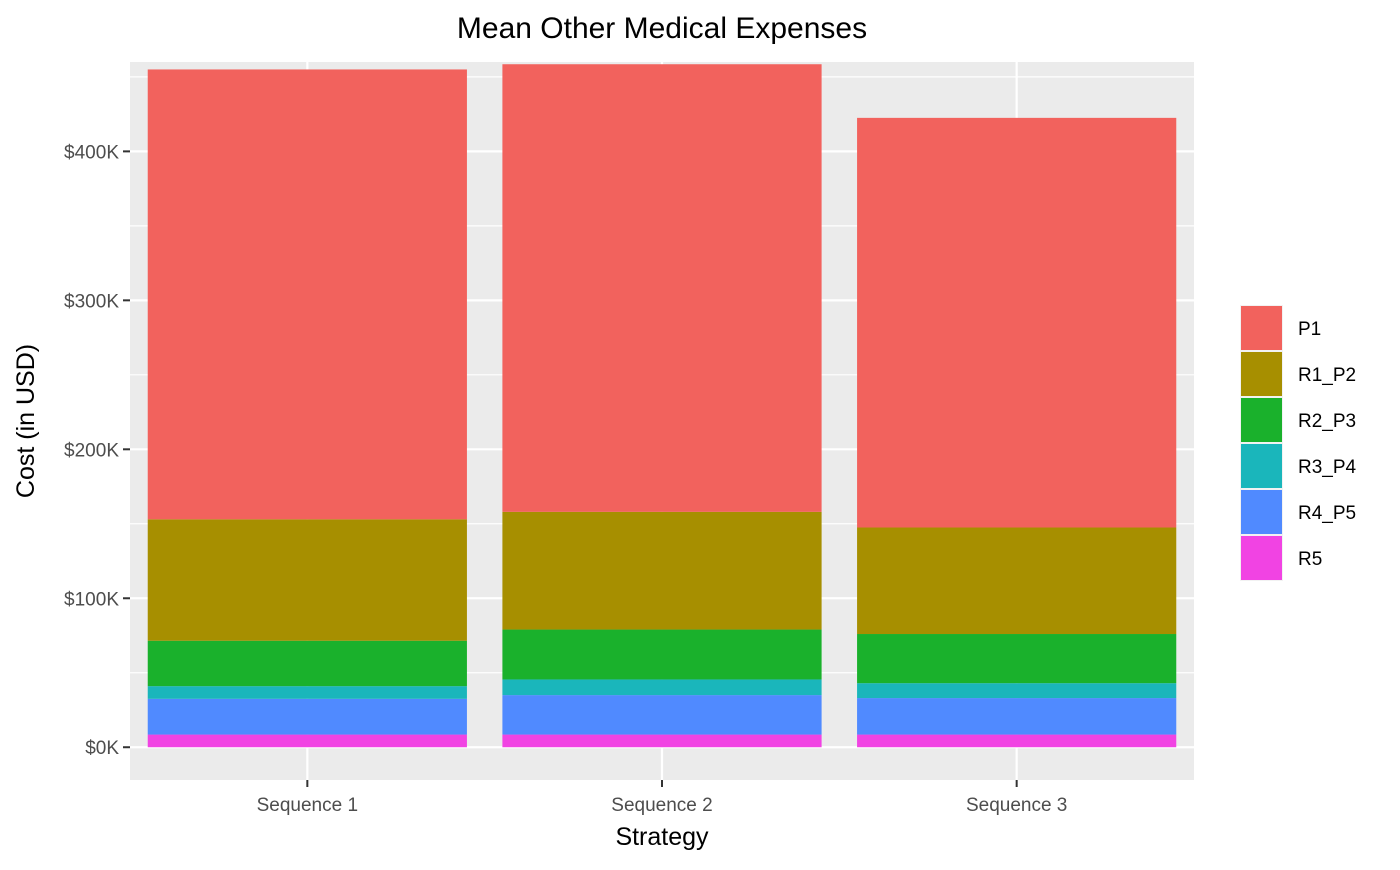  I want to click on x-tick-label: Sequence 2, so click(661, 805).